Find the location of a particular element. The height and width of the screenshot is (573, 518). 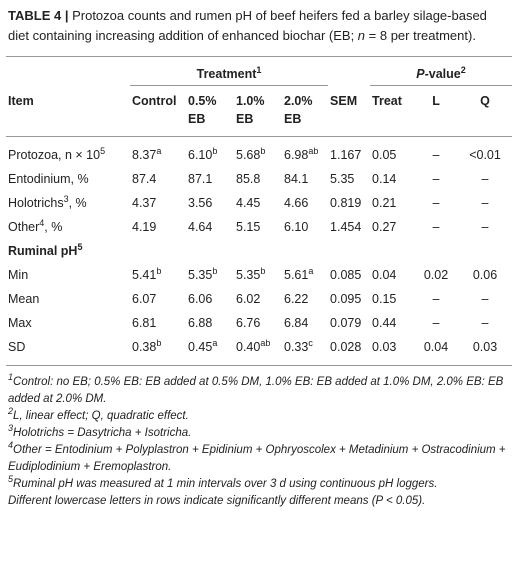

text: P is located at coordinates (420, 74).